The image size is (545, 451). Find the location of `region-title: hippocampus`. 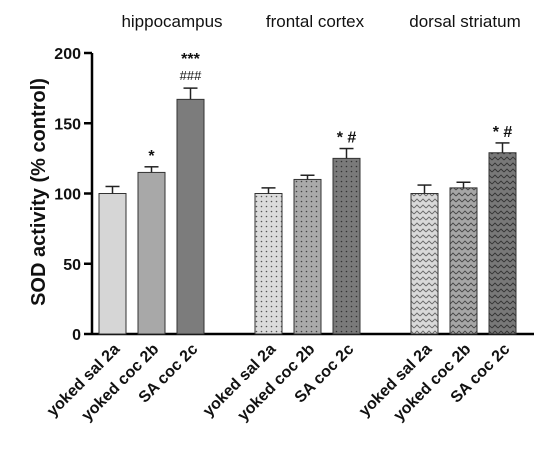

region-title: hippocampus is located at coordinates (171, 21).